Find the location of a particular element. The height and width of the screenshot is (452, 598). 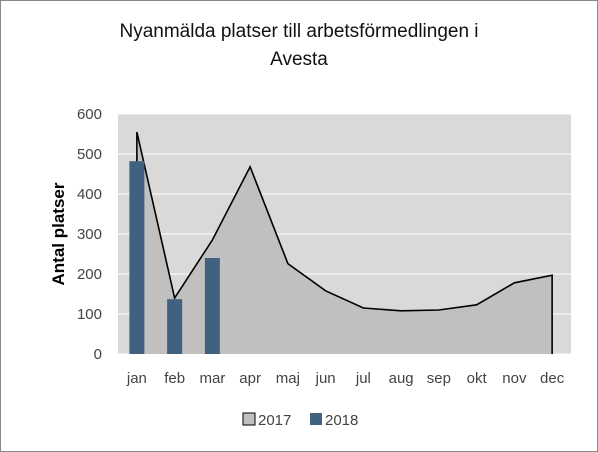

x-tick-label-jan: jan is located at coordinates (136, 378).